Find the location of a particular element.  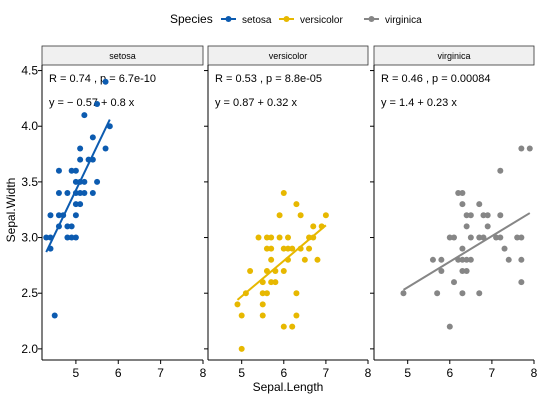

annotation-equation: y = 1.4 + 0.23 x is located at coordinates (419, 103).